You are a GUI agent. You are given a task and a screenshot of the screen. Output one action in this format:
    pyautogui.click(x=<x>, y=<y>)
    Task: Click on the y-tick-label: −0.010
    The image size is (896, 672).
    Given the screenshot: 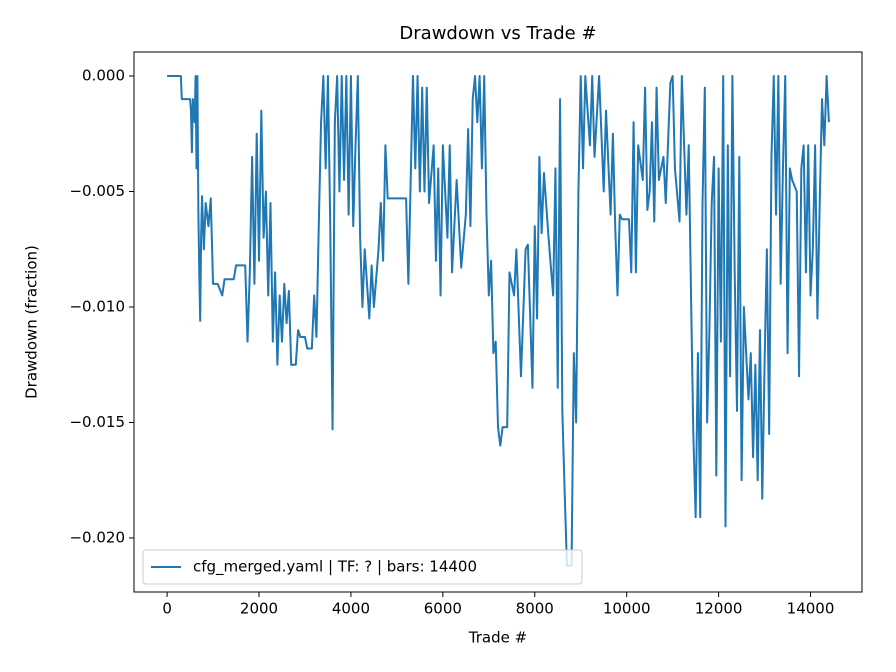 What is the action you would take?
    pyautogui.click(x=97, y=306)
    